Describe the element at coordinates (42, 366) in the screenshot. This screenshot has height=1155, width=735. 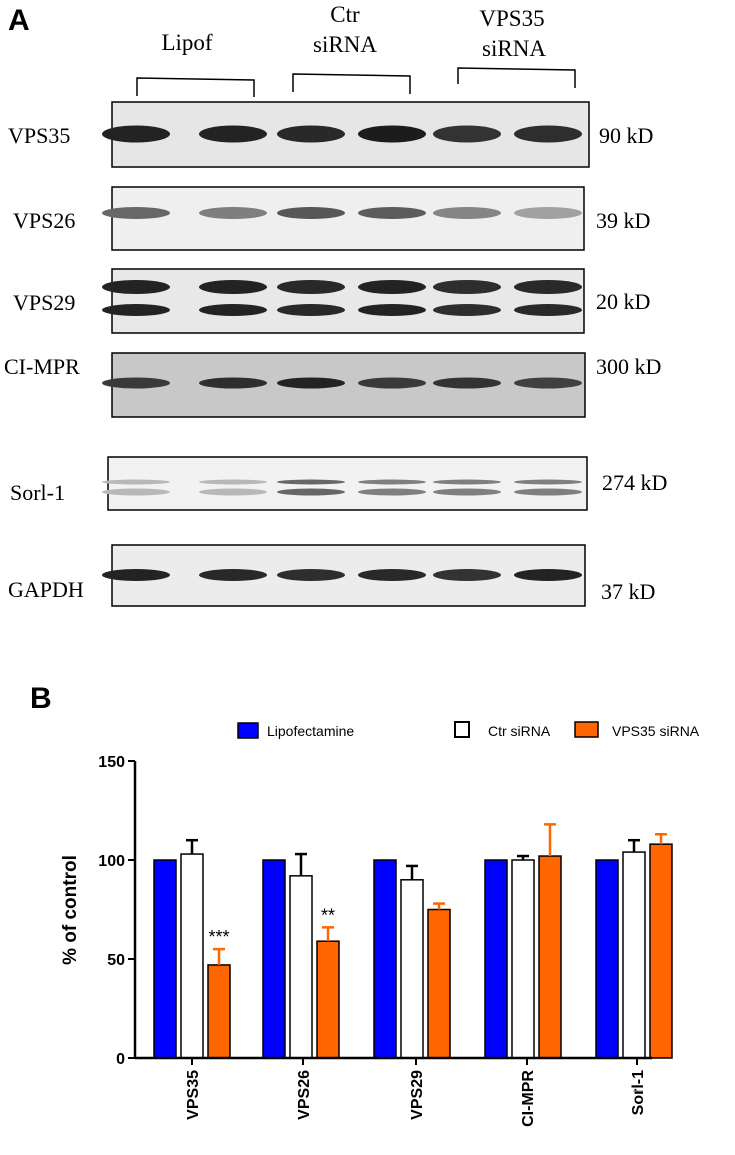
I see `protein-label: CI-MPR` at that location.